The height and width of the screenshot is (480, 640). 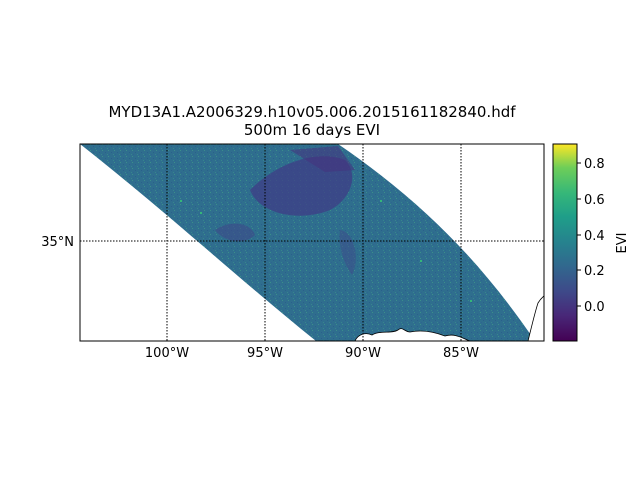 I want to click on map-subtitle: 500m 16 days EVI, so click(x=312, y=130).